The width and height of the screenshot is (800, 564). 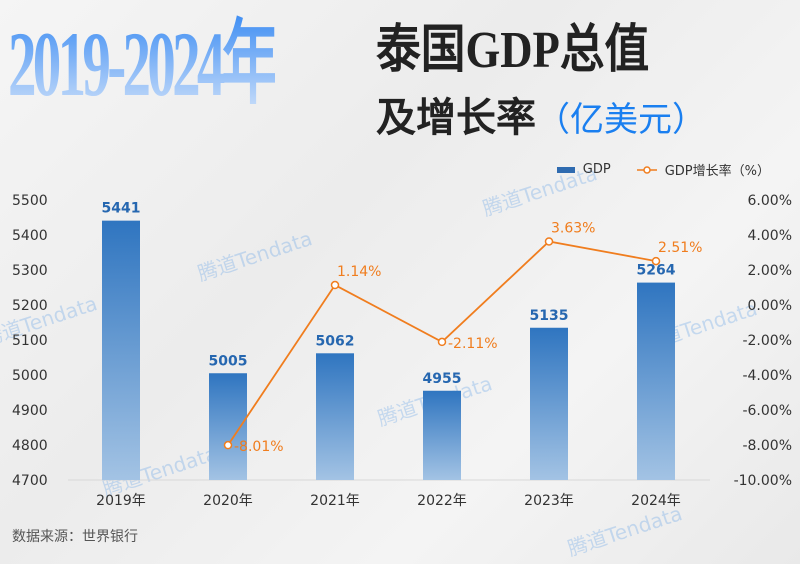 What do you see at coordinates (573, 228) in the screenshot?
I see `growth-label: 3.63%` at bounding box center [573, 228].